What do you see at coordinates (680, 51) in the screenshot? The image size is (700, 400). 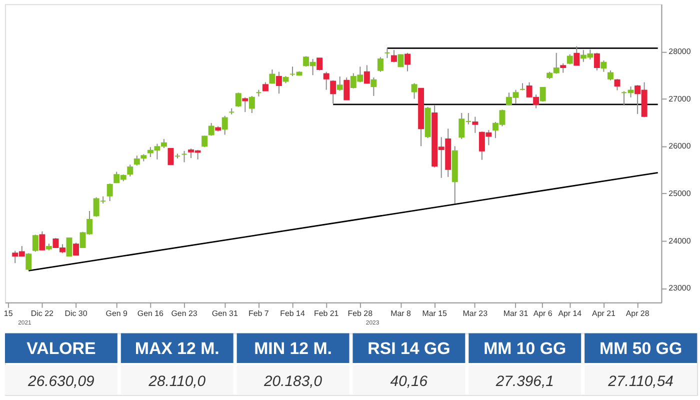 I see `y-tick-label: 28000` at bounding box center [680, 51].